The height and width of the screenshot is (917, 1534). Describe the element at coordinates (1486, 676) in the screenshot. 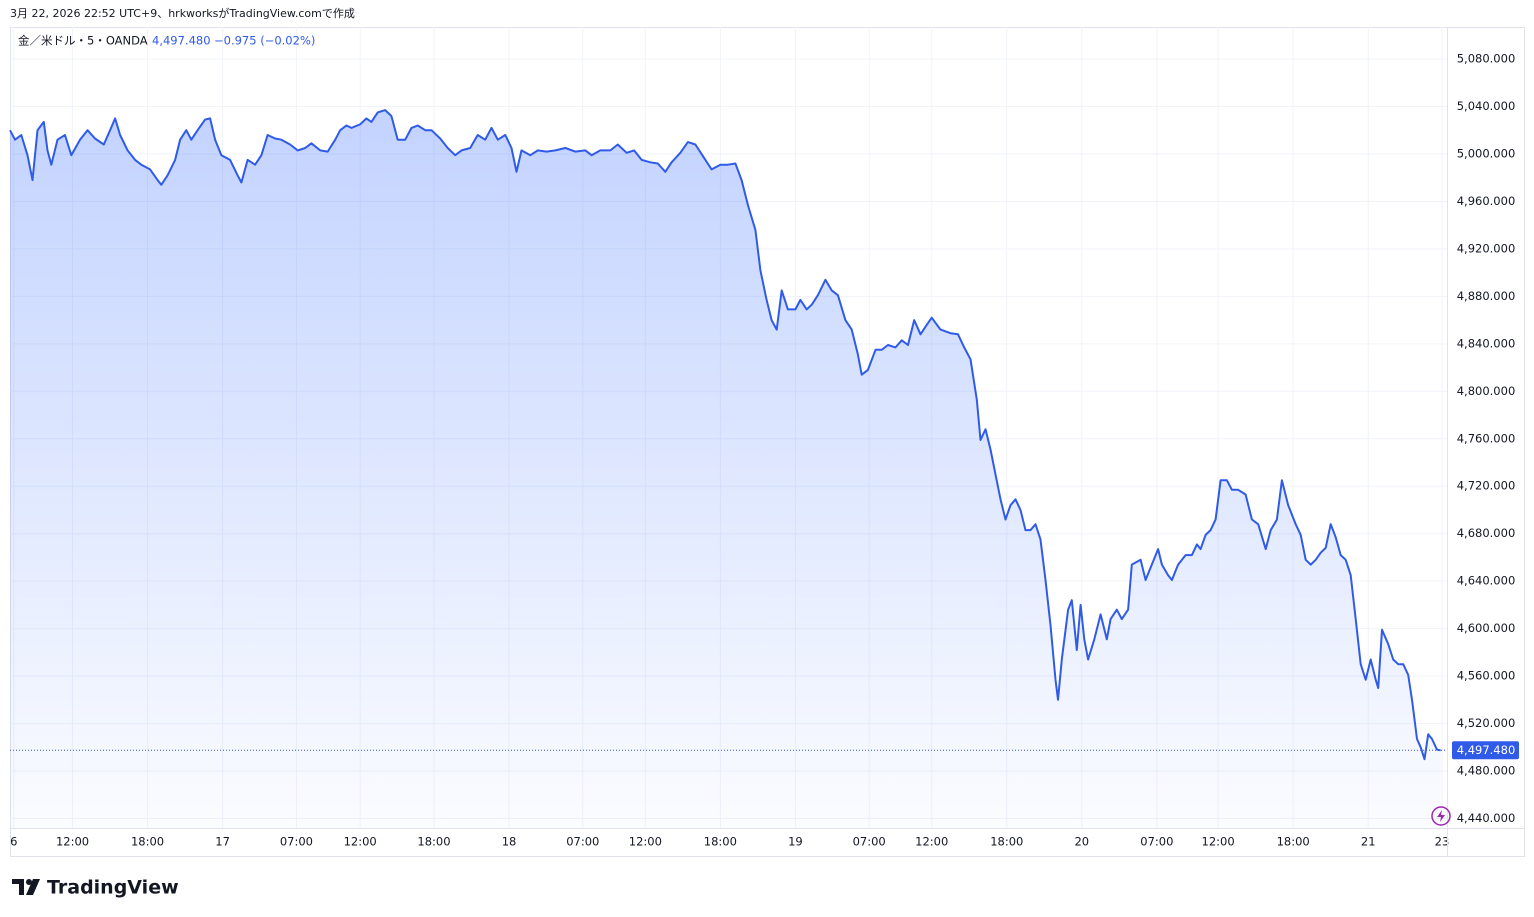

I see `y-tick-label: 4,560.000` at that location.